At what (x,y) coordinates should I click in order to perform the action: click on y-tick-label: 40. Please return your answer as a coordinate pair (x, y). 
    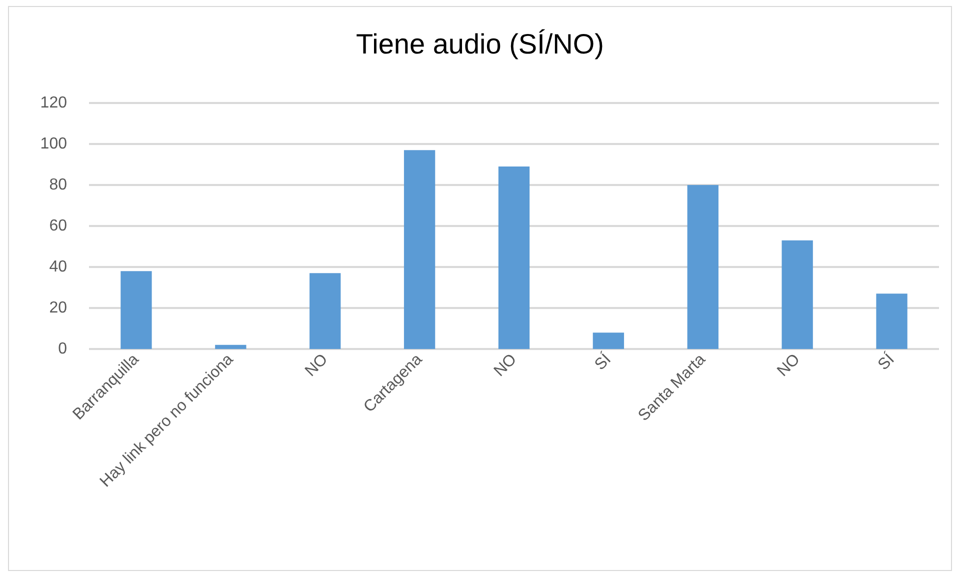
    Looking at the image, I should click on (58, 267).